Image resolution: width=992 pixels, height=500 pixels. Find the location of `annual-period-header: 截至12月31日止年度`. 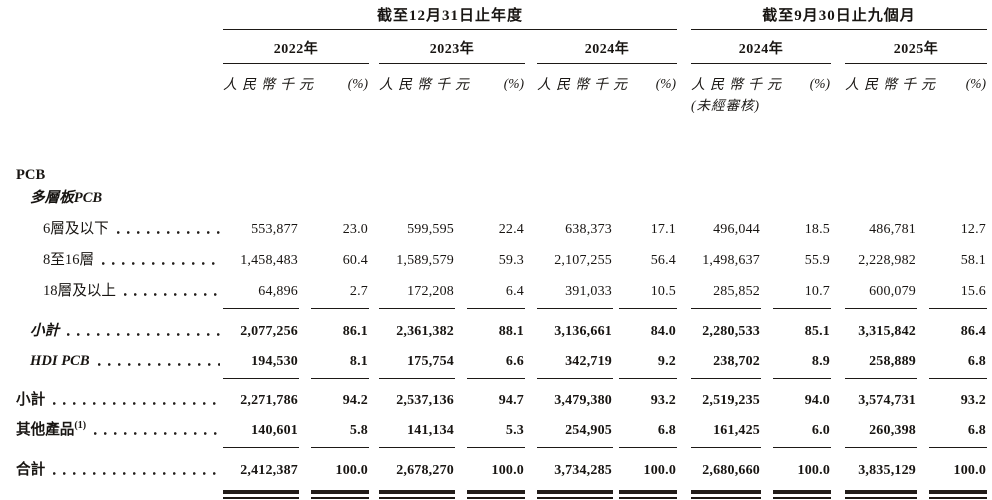

annual-period-header: 截至12月31日止年度 is located at coordinates (450, 17).